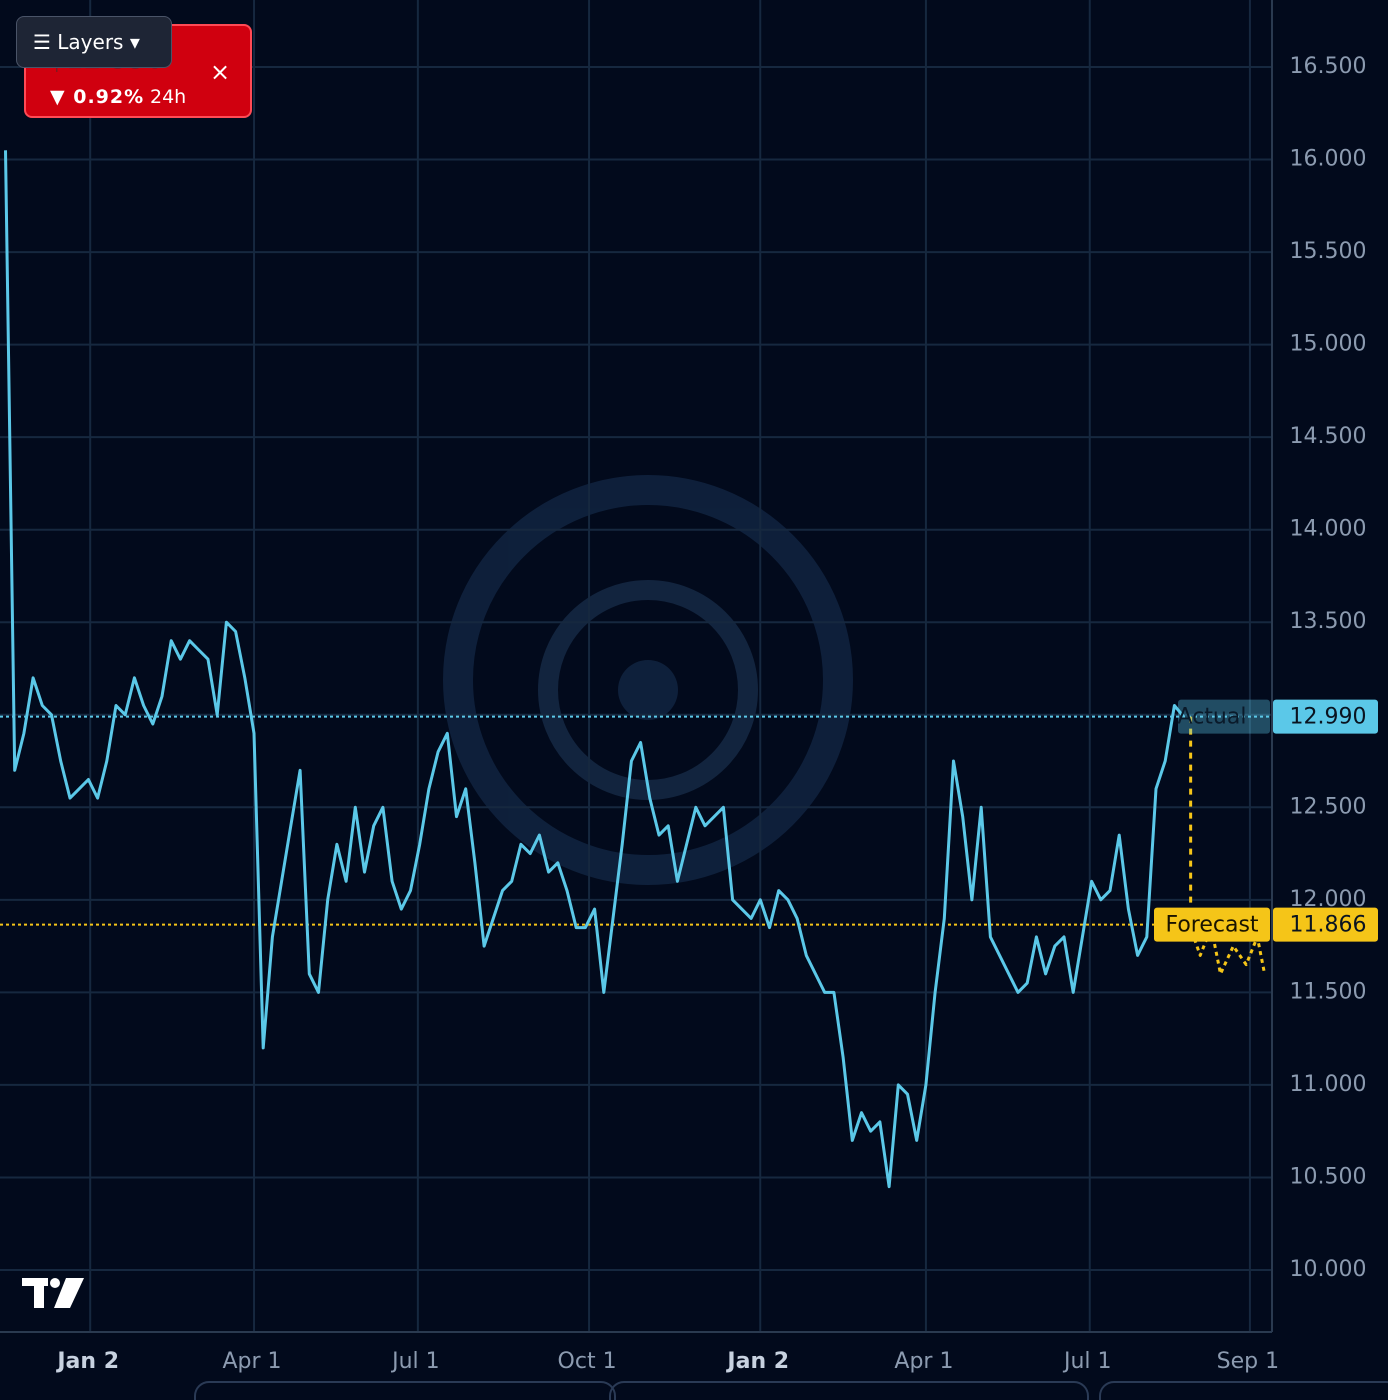 The image size is (1388, 1400). What do you see at coordinates (1328, 1176) in the screenshot?
I see `y-tick-label: 10.500` at bounding box center [1328, 1176].